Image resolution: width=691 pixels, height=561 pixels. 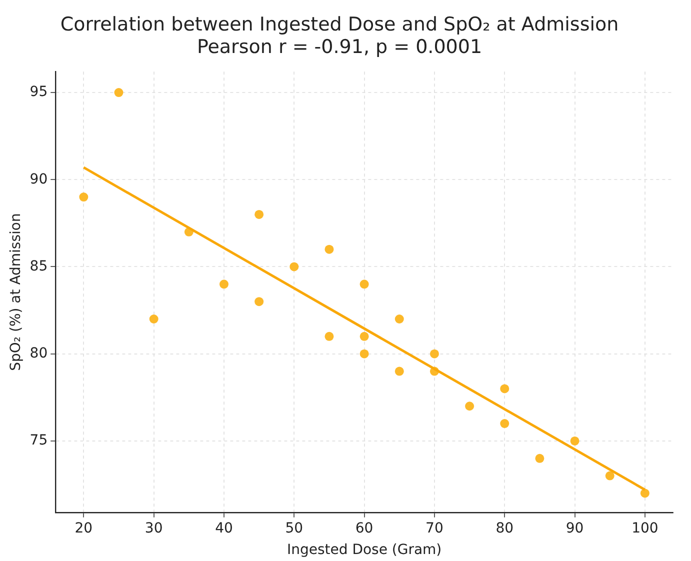 What do you see at coordinates (16, 292) in the screenshot?
I see `y-axis-title: SpO₂ (%) at Admission` at bounding box center [16, 292].